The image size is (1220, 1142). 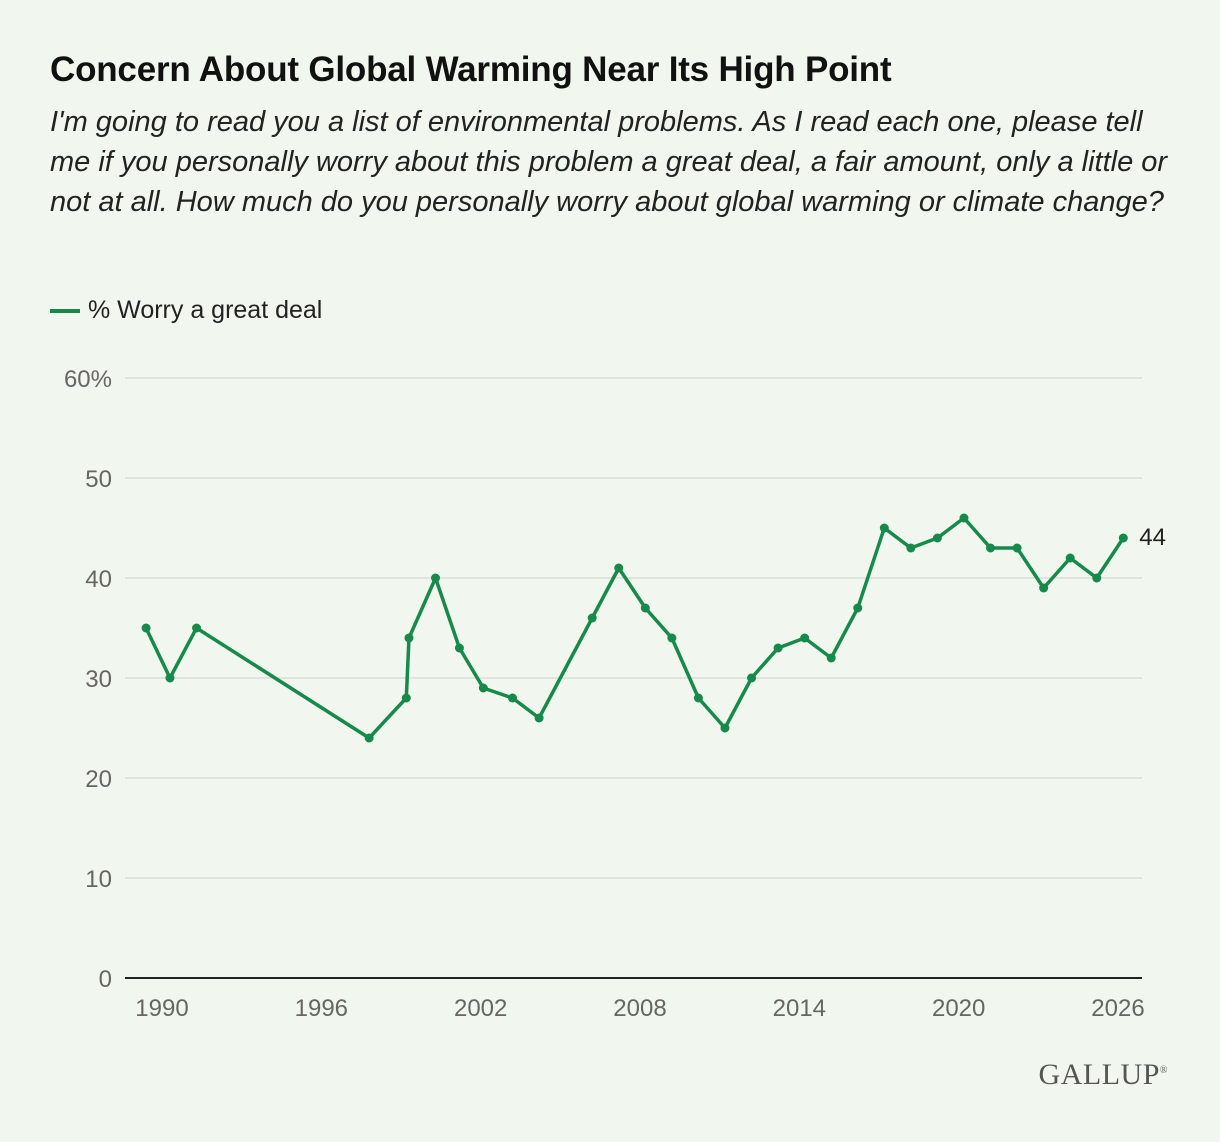 I want to click on last-value-label: 44, so click(x=1152, y=537).